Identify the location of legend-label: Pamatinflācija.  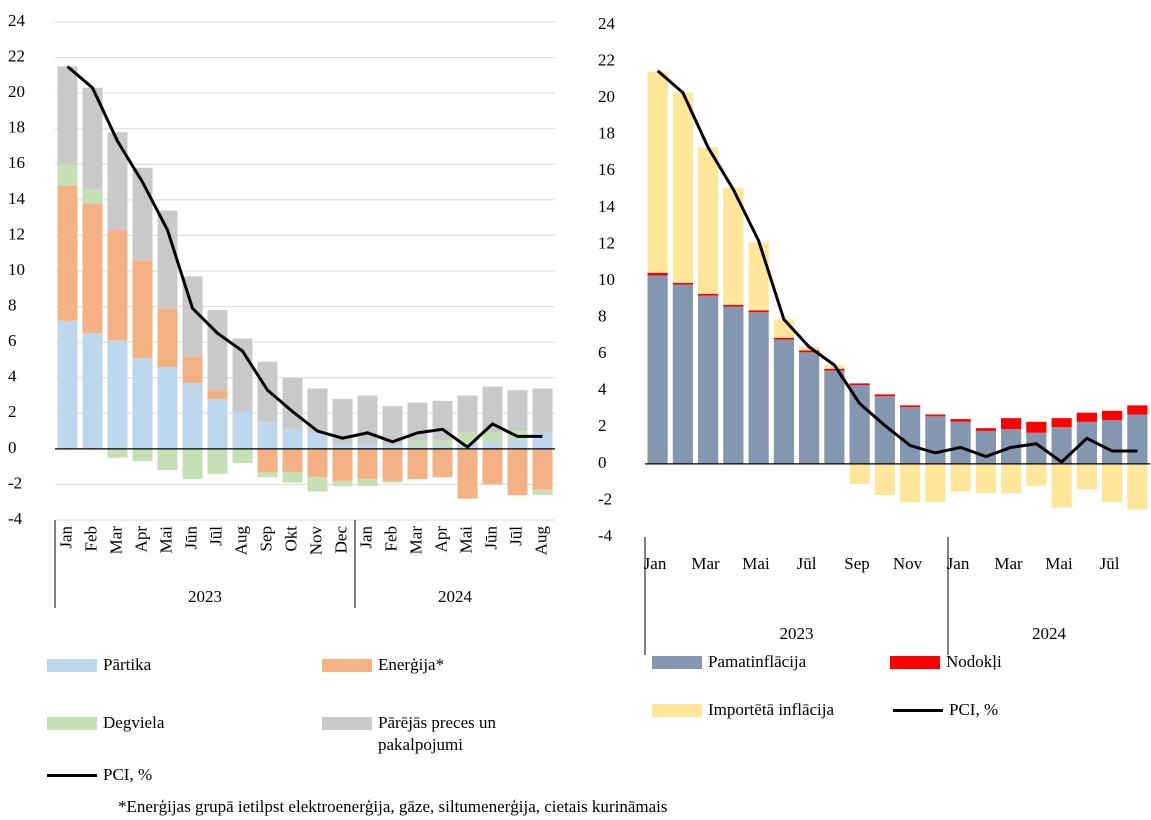
(757, 661).